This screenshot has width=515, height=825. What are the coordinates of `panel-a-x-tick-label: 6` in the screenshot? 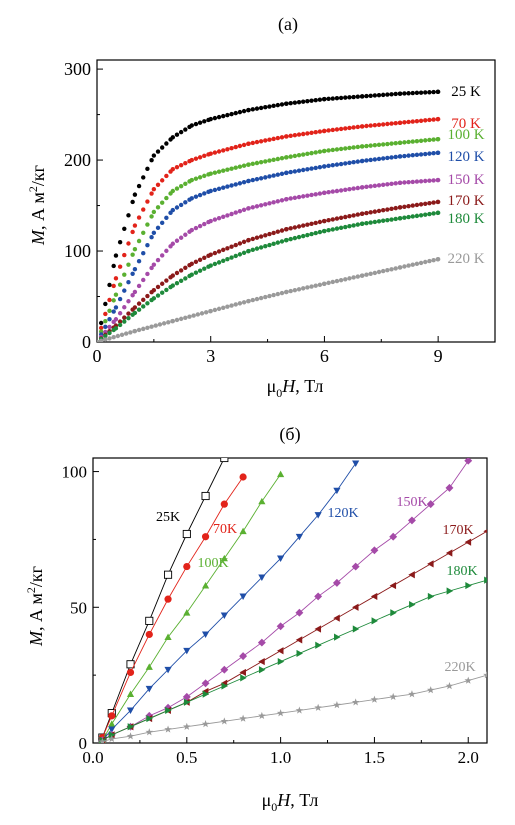 It's located at (324, 356).